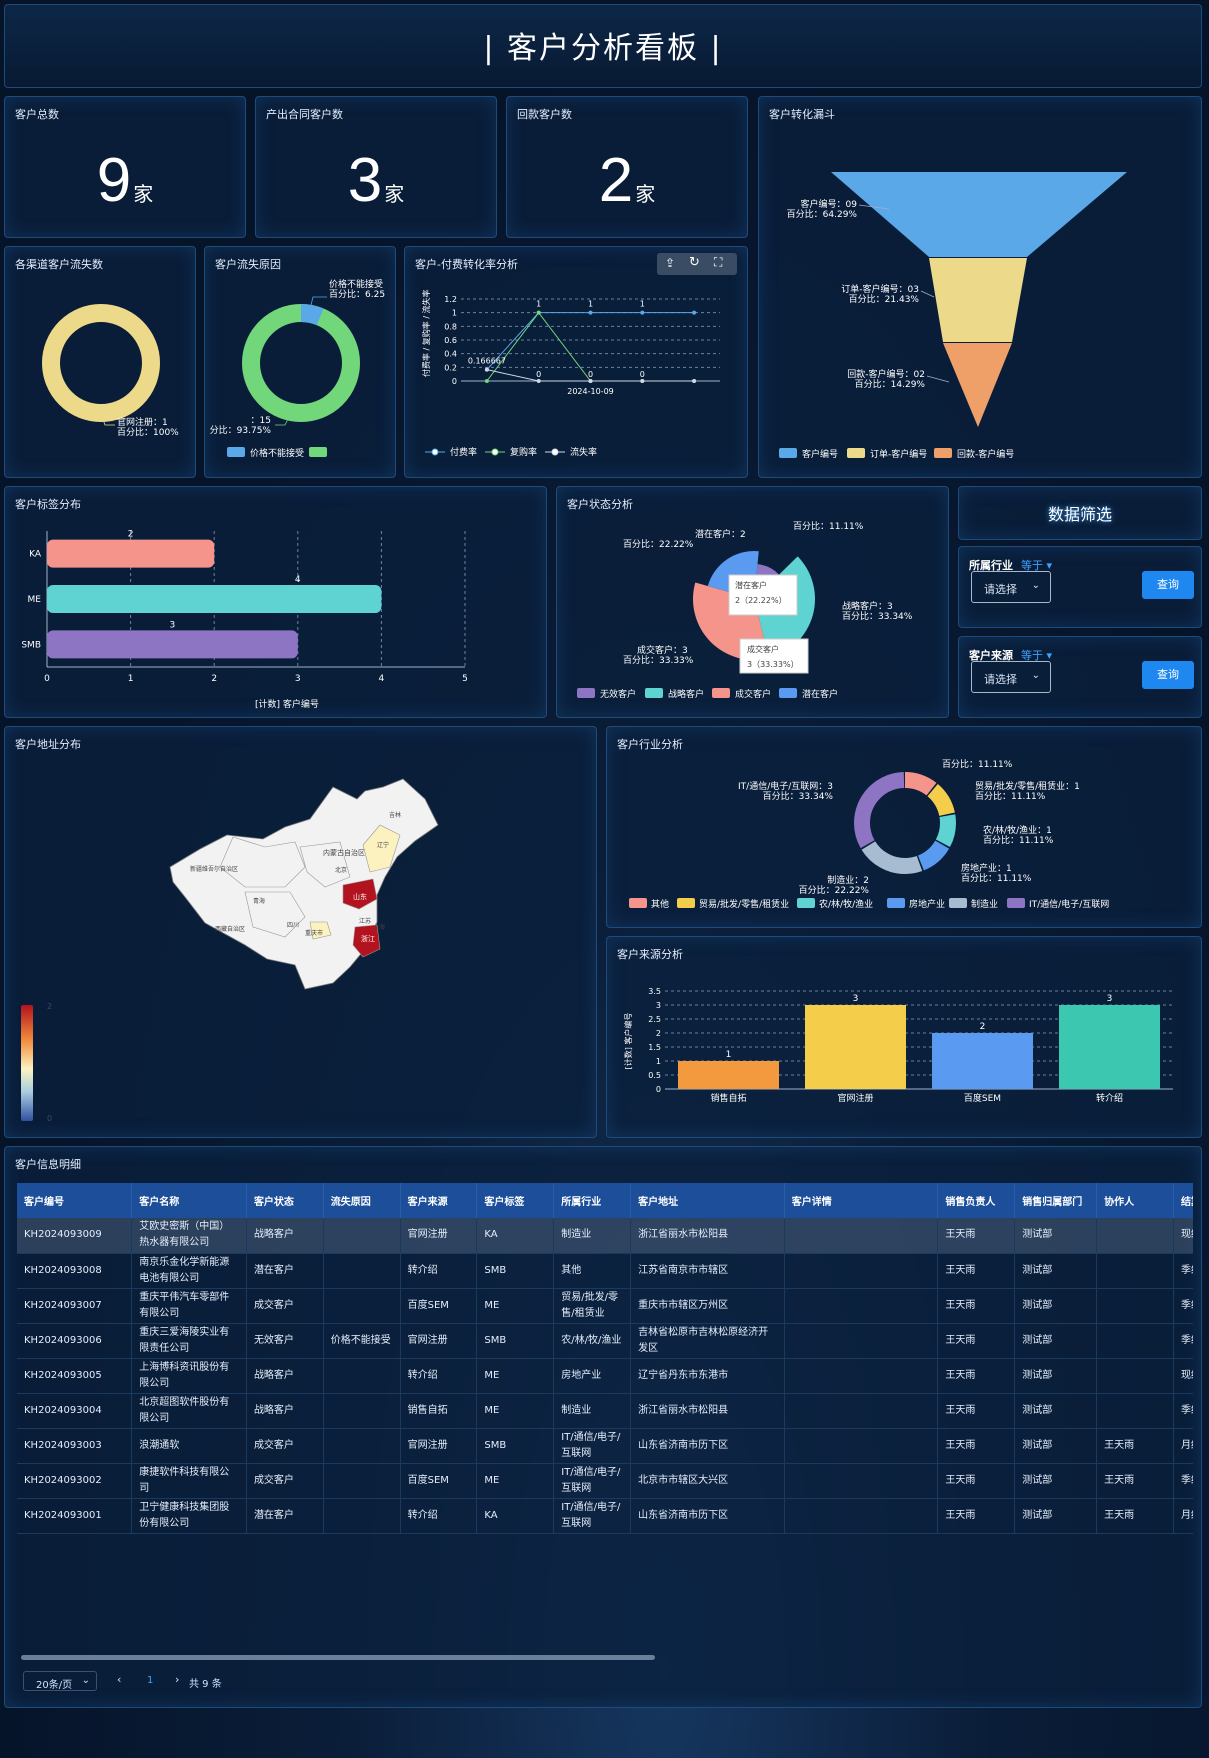  What do you see at coordinates (718, 262) in the screenshot?
I see `fullscreen-icon: ⛶` at bounding box center [718, 262].